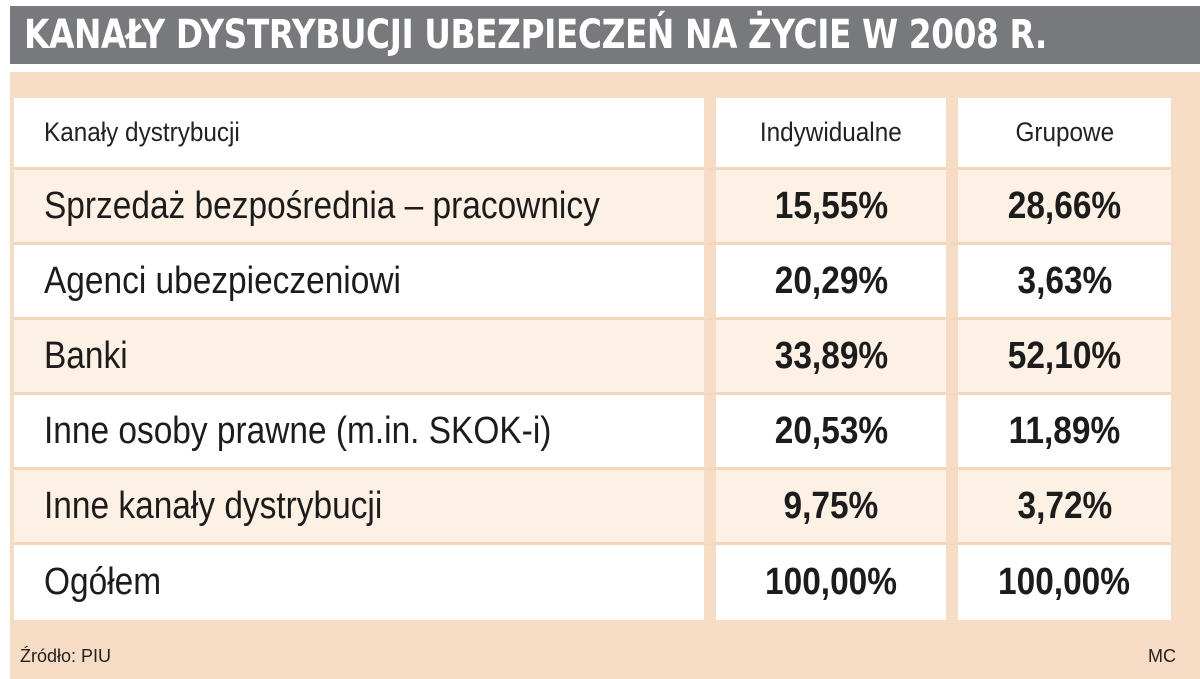 The width and height of the screenshot is (1200, 679). I want to click on row-label: Agenci ubezpieczeniowi, so click(222, 280).